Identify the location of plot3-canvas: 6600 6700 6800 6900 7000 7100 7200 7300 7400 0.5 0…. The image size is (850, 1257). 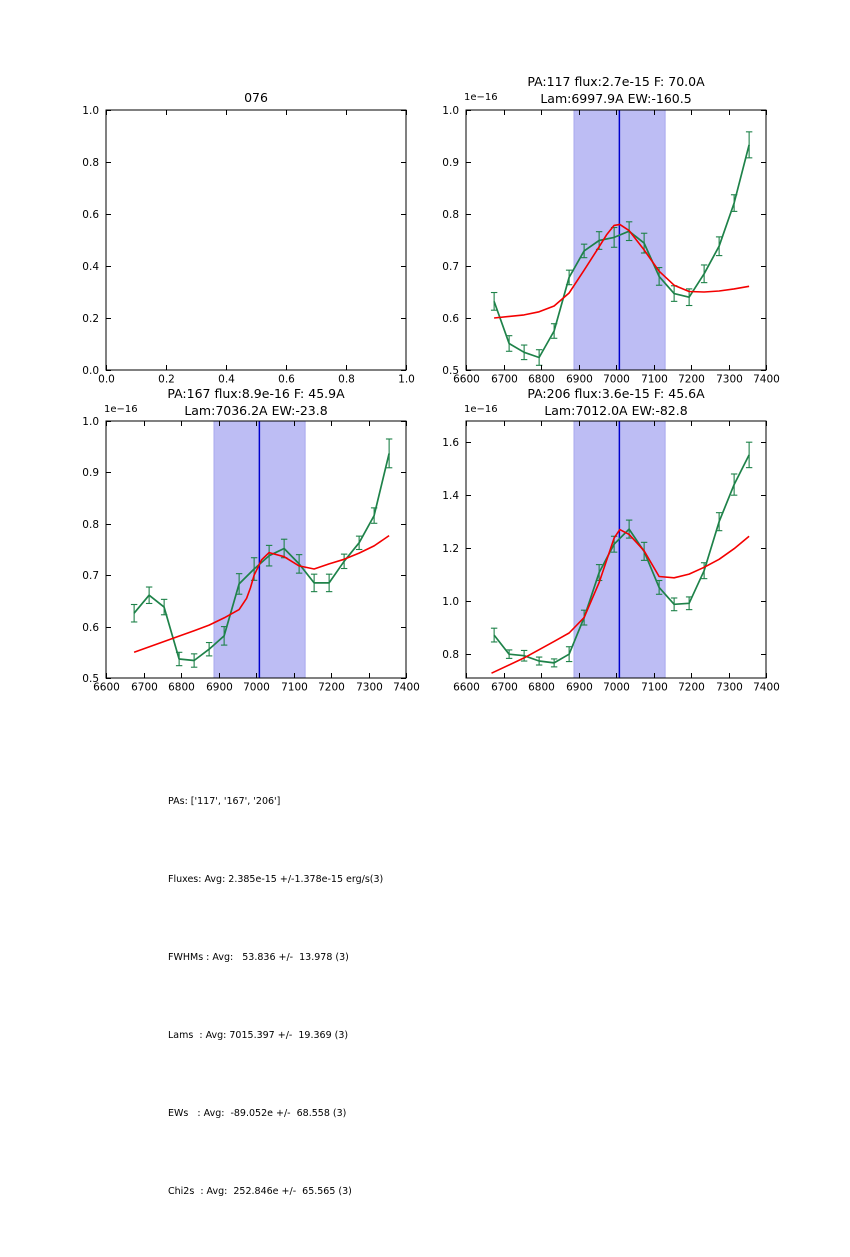
(251, 555).